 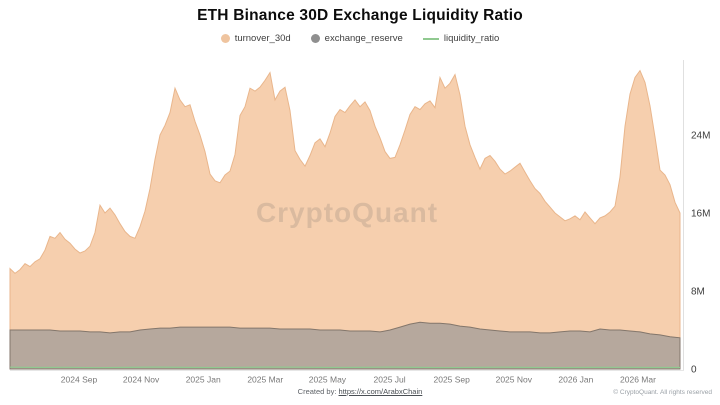 What do you see at coordinates (203, 380) in the screenshot?
I see `x-tick-label: 2025 Jan` at bounding box center [203, 380].